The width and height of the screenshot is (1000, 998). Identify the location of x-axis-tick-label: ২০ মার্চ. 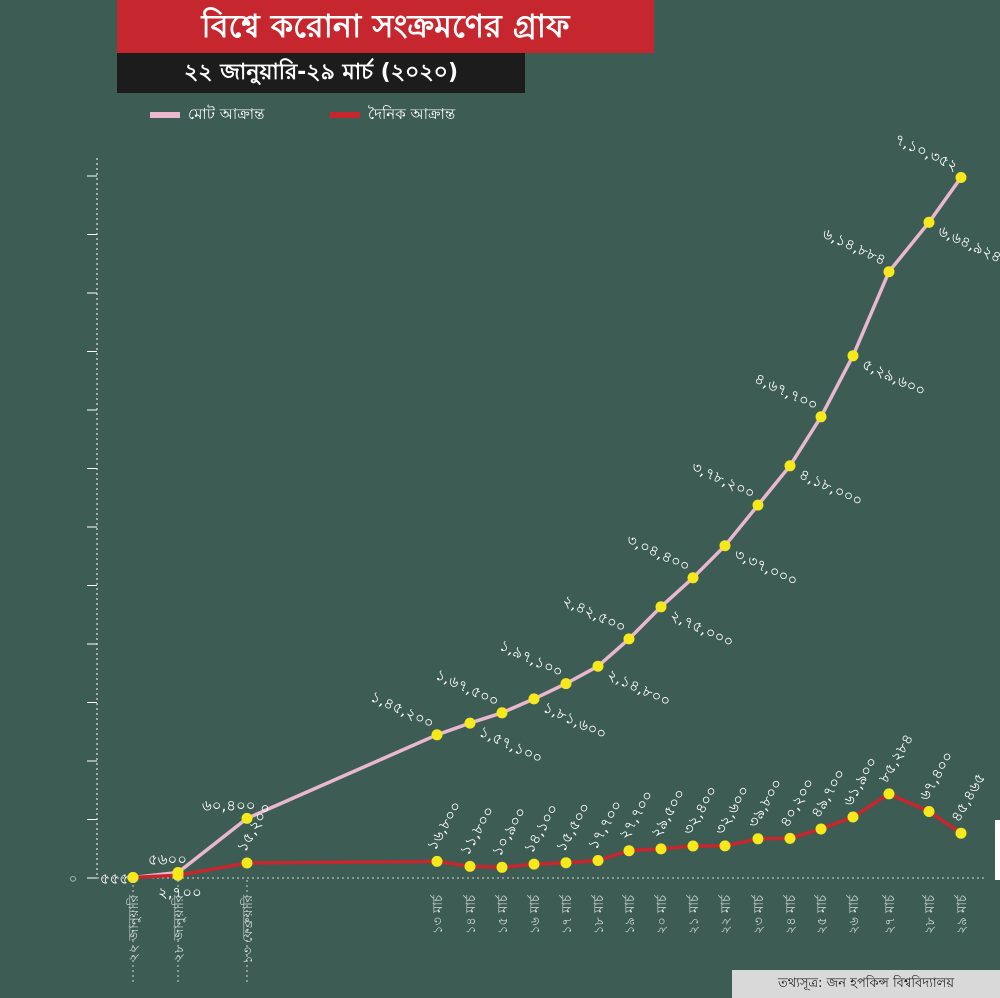
(662, 914).